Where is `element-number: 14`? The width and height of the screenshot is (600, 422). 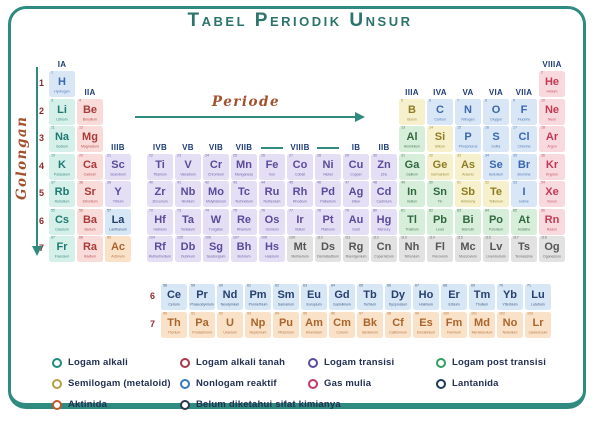
element-number: 14 is located at coordinates (431, 128).